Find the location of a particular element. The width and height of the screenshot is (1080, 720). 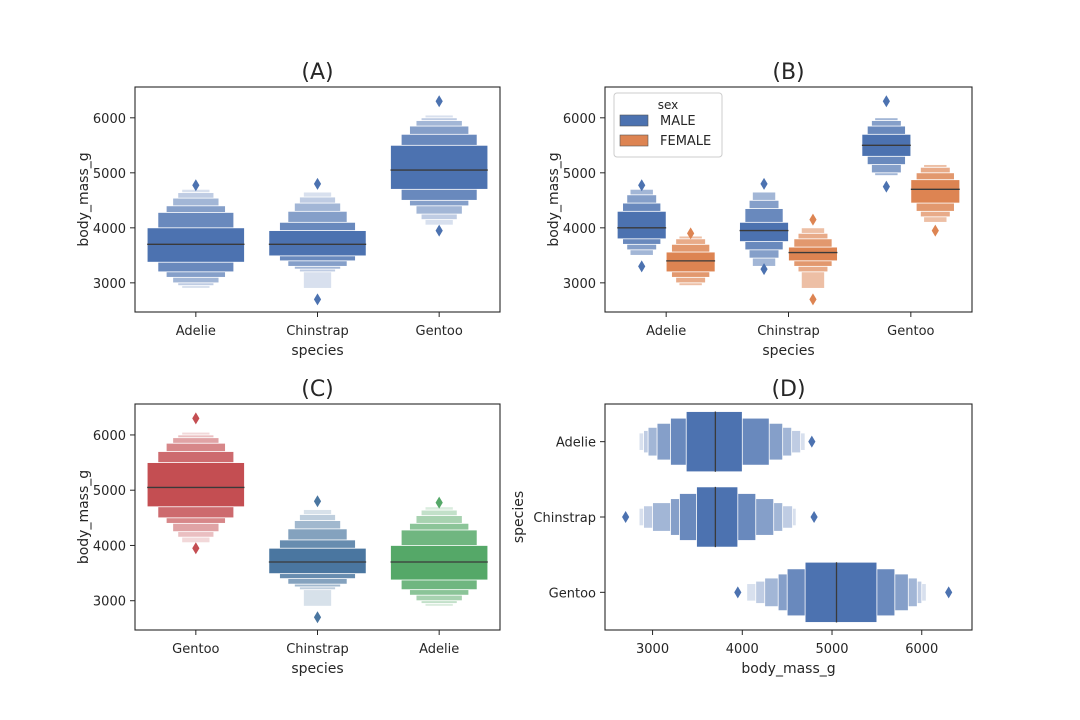

boxen-gentoo-female is located at coordinates (935, 200).